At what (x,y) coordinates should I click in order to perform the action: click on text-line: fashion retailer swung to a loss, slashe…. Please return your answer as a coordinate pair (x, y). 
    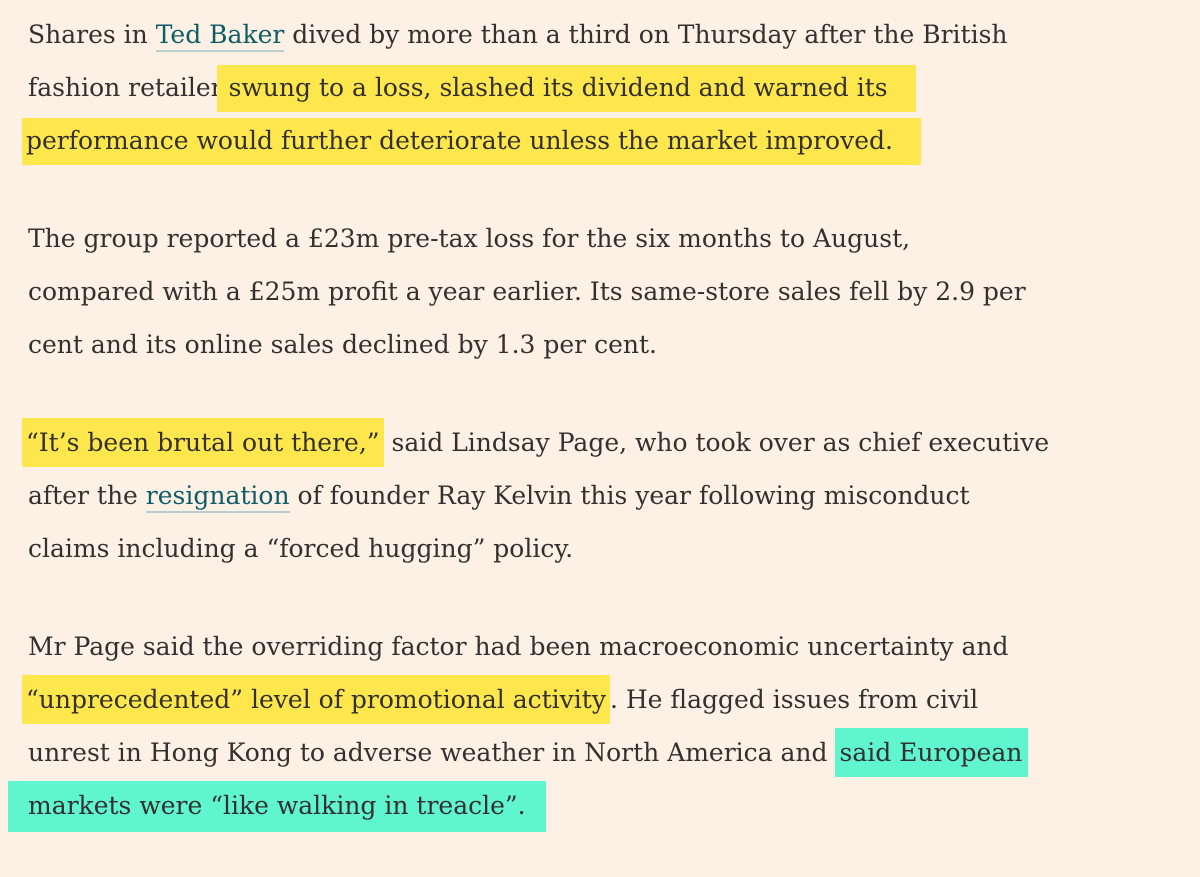
    Looking at the image, I should click on (614, 87).